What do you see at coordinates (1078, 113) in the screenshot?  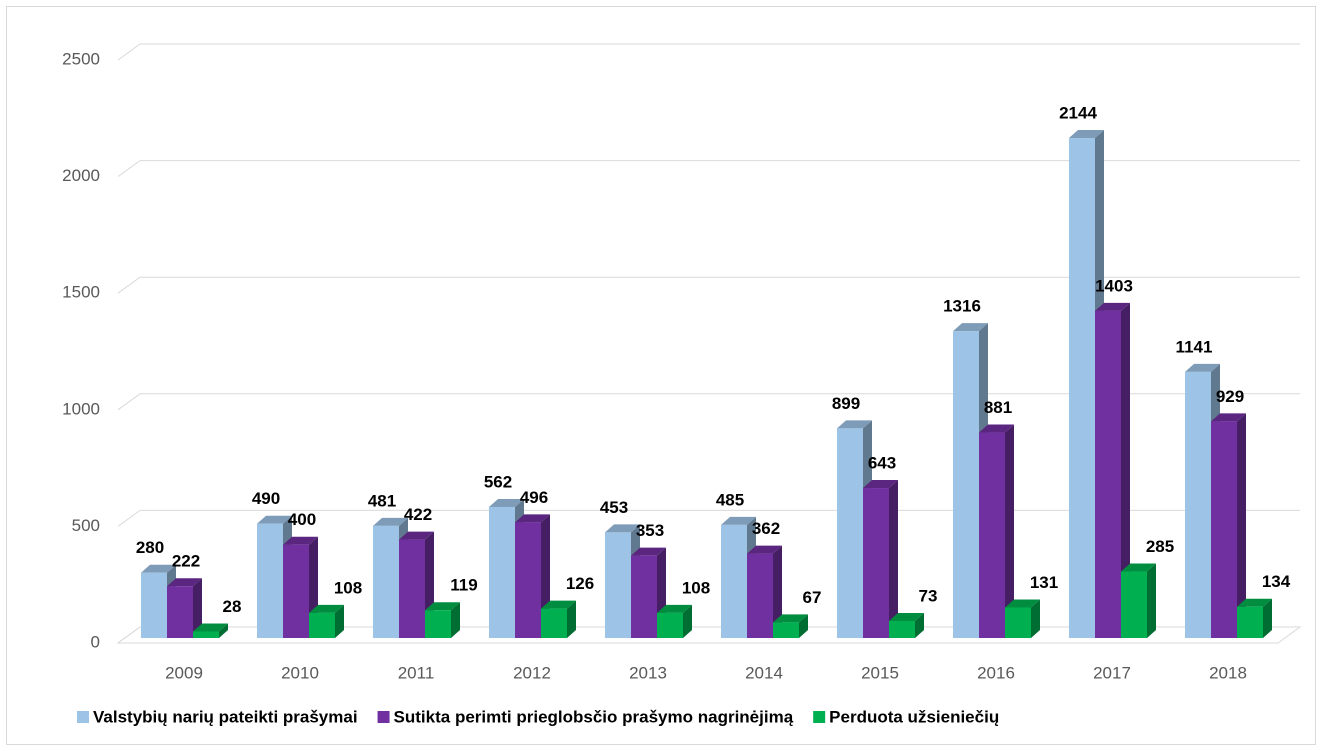 I see `value-label: 2144` at bounding box center [1078, 113].